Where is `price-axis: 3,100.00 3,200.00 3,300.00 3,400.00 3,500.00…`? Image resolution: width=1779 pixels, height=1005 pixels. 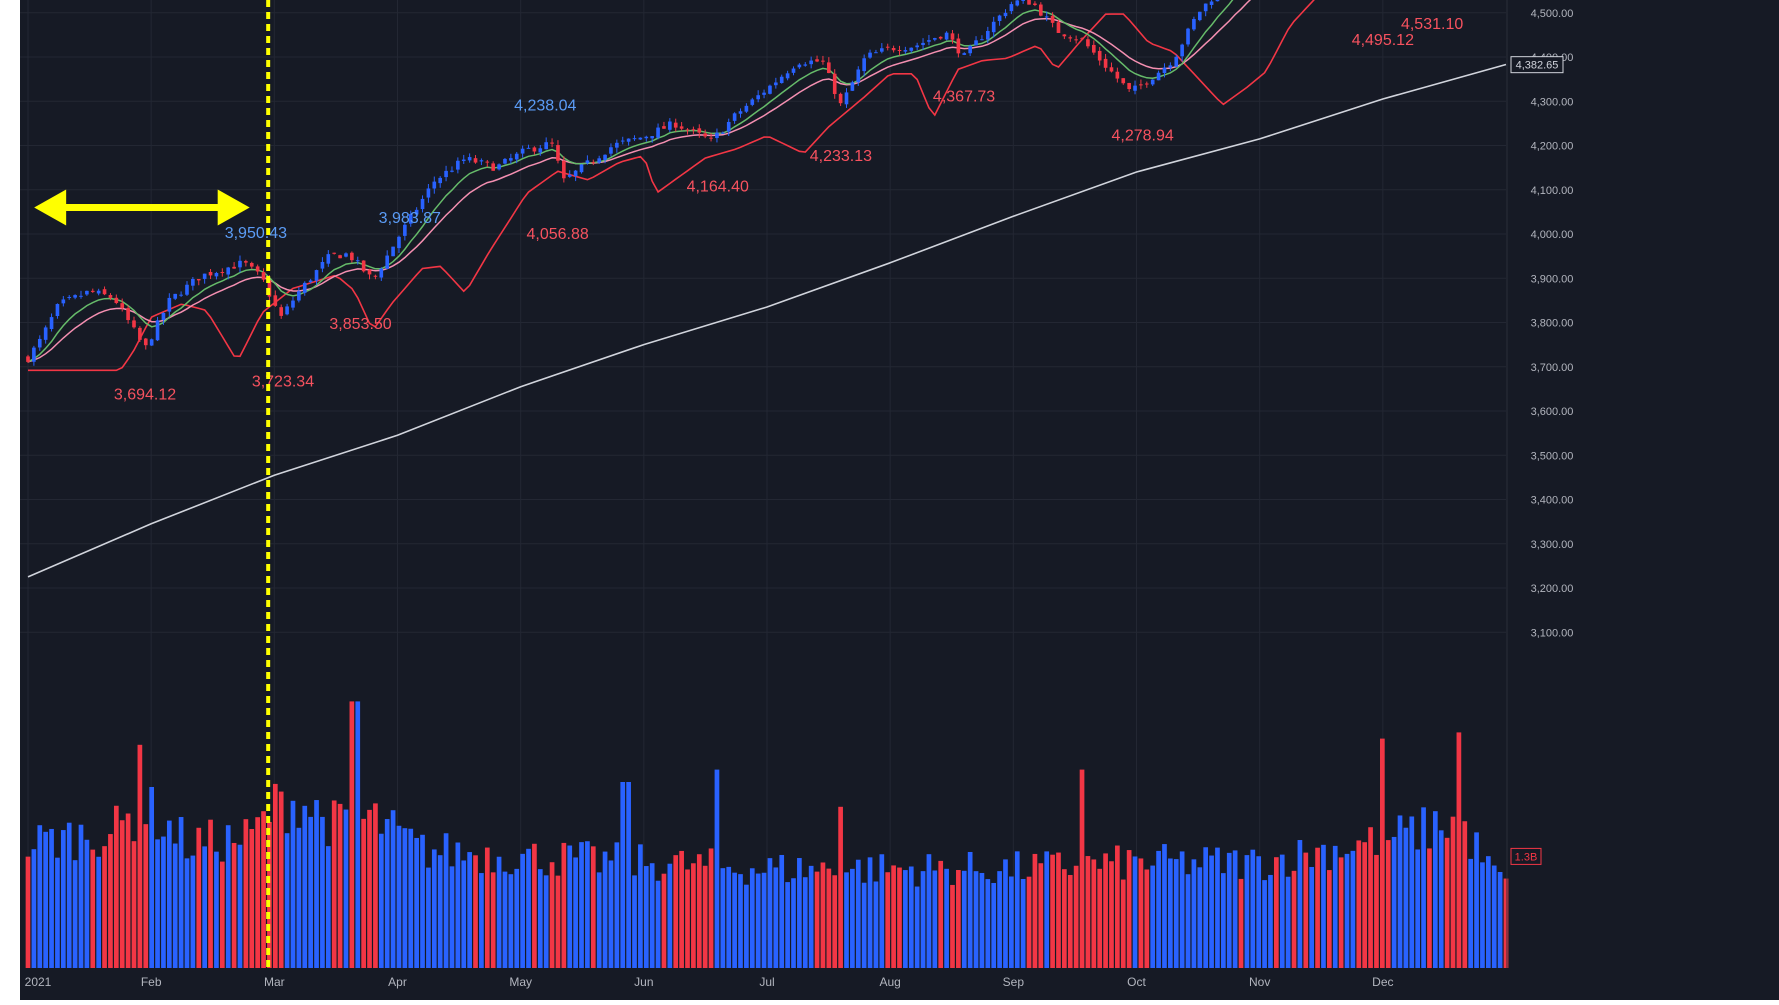 price-axis: 3,100.00 3,200.00 3,300.00 3,400.00 3,500.00… is located at coordinates (1540, 500).